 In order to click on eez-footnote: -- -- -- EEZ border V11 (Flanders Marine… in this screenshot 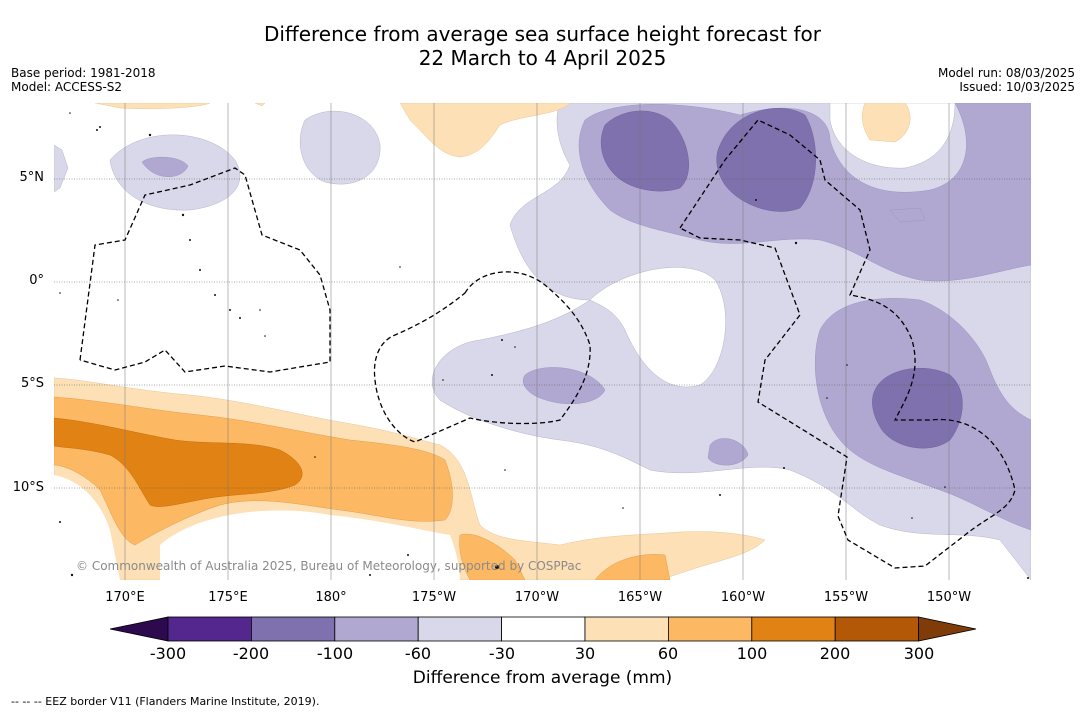, I will do `click(165, 701)`.